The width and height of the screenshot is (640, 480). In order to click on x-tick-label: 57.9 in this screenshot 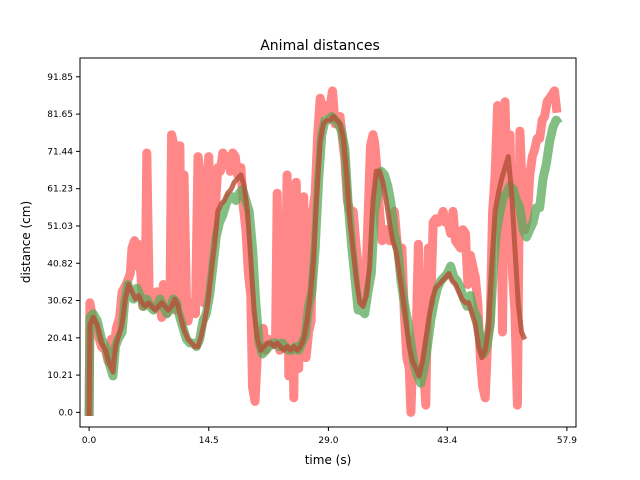, I will do `click(567, 441)`.